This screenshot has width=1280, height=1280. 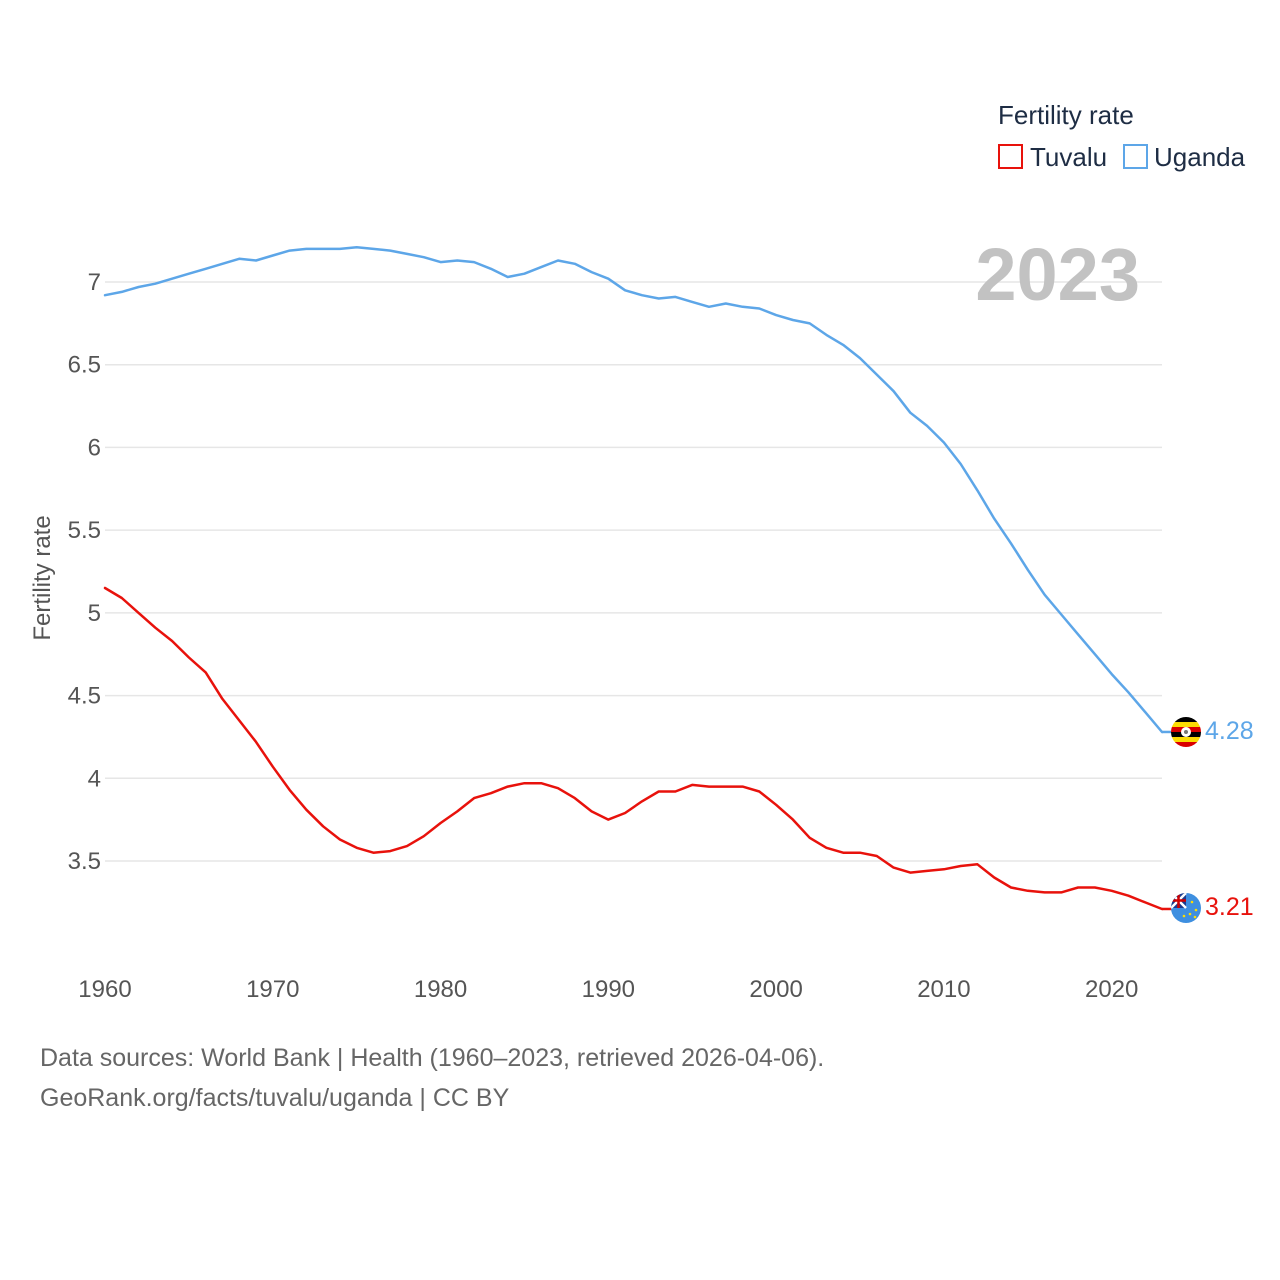 What do you see at coordinates (775, 989) in the screenshot?
I see `x-tick-label: 2000` at bounding box center [775, 989].